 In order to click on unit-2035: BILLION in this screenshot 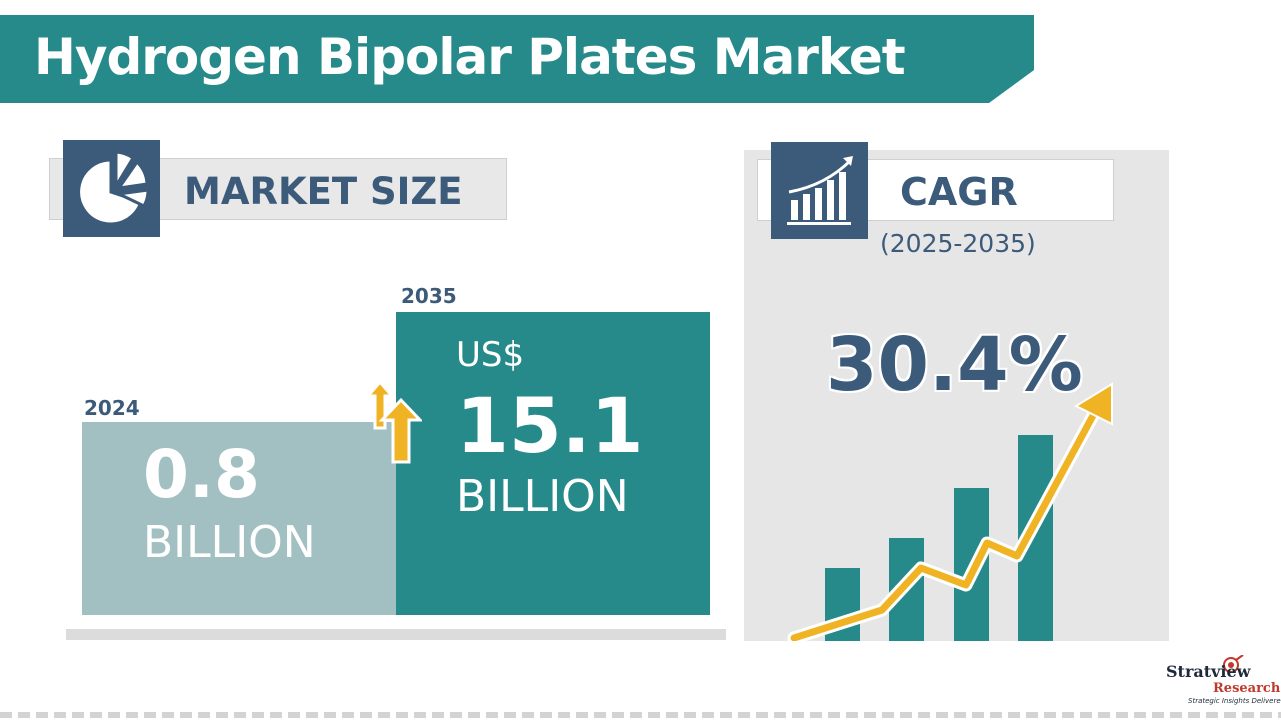, I will do `click(542, 496)`.